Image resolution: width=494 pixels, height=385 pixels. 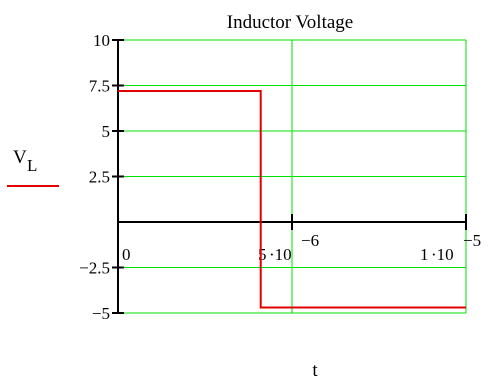 What do you see at coordinates (262, 254) in the screenshot?
I see `x-tick-mantissa: 5` at bounding box center [262, 254].